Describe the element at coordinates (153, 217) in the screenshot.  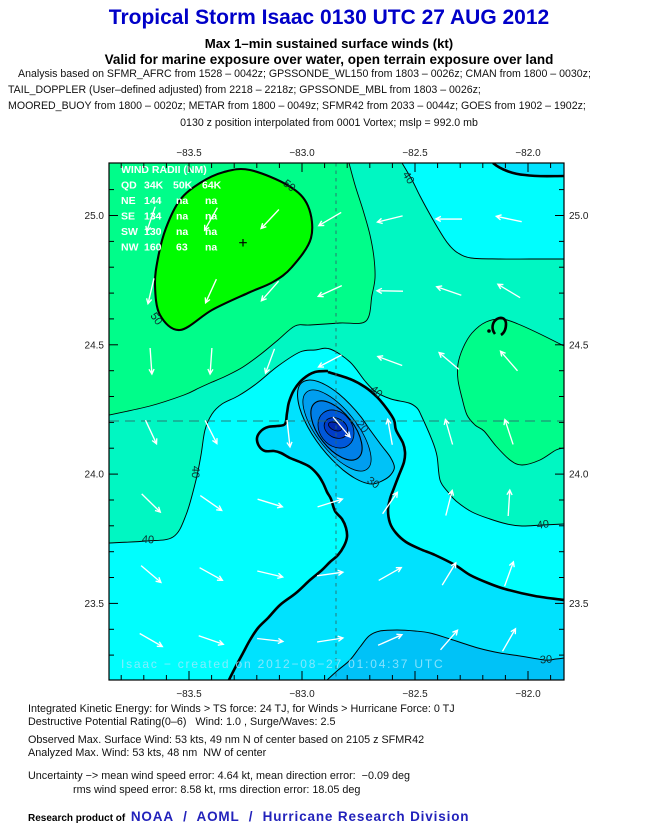
I see `svg-text: 134` at that location.